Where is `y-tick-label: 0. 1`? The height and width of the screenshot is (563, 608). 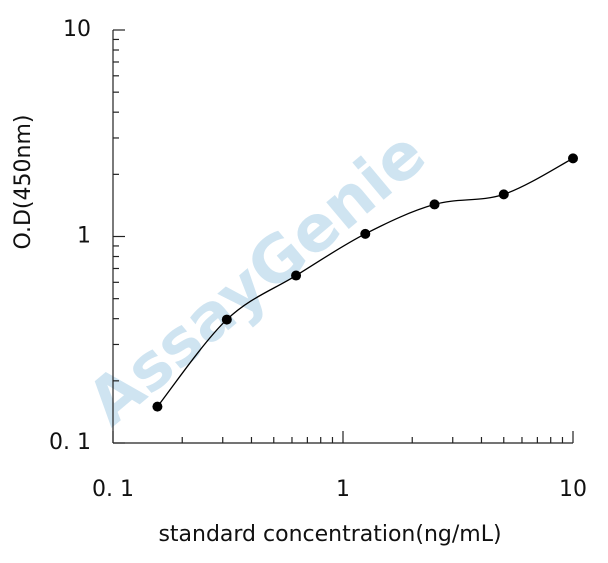
y-tick-label: 0. 1 is located at coordinates (70, 442).